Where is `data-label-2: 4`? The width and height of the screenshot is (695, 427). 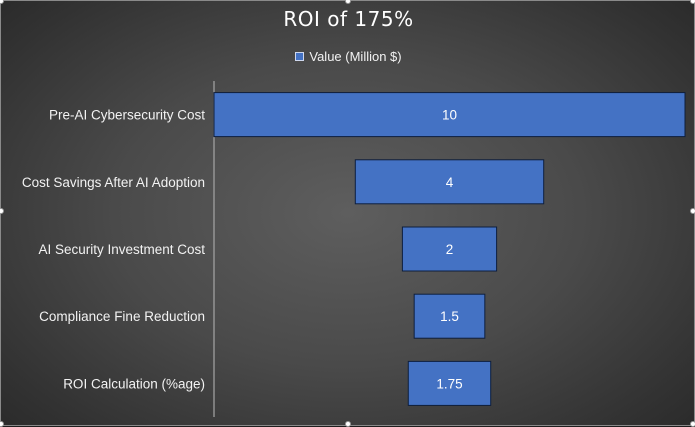
data-label-2: 4 is located at coordinates (450, 182).